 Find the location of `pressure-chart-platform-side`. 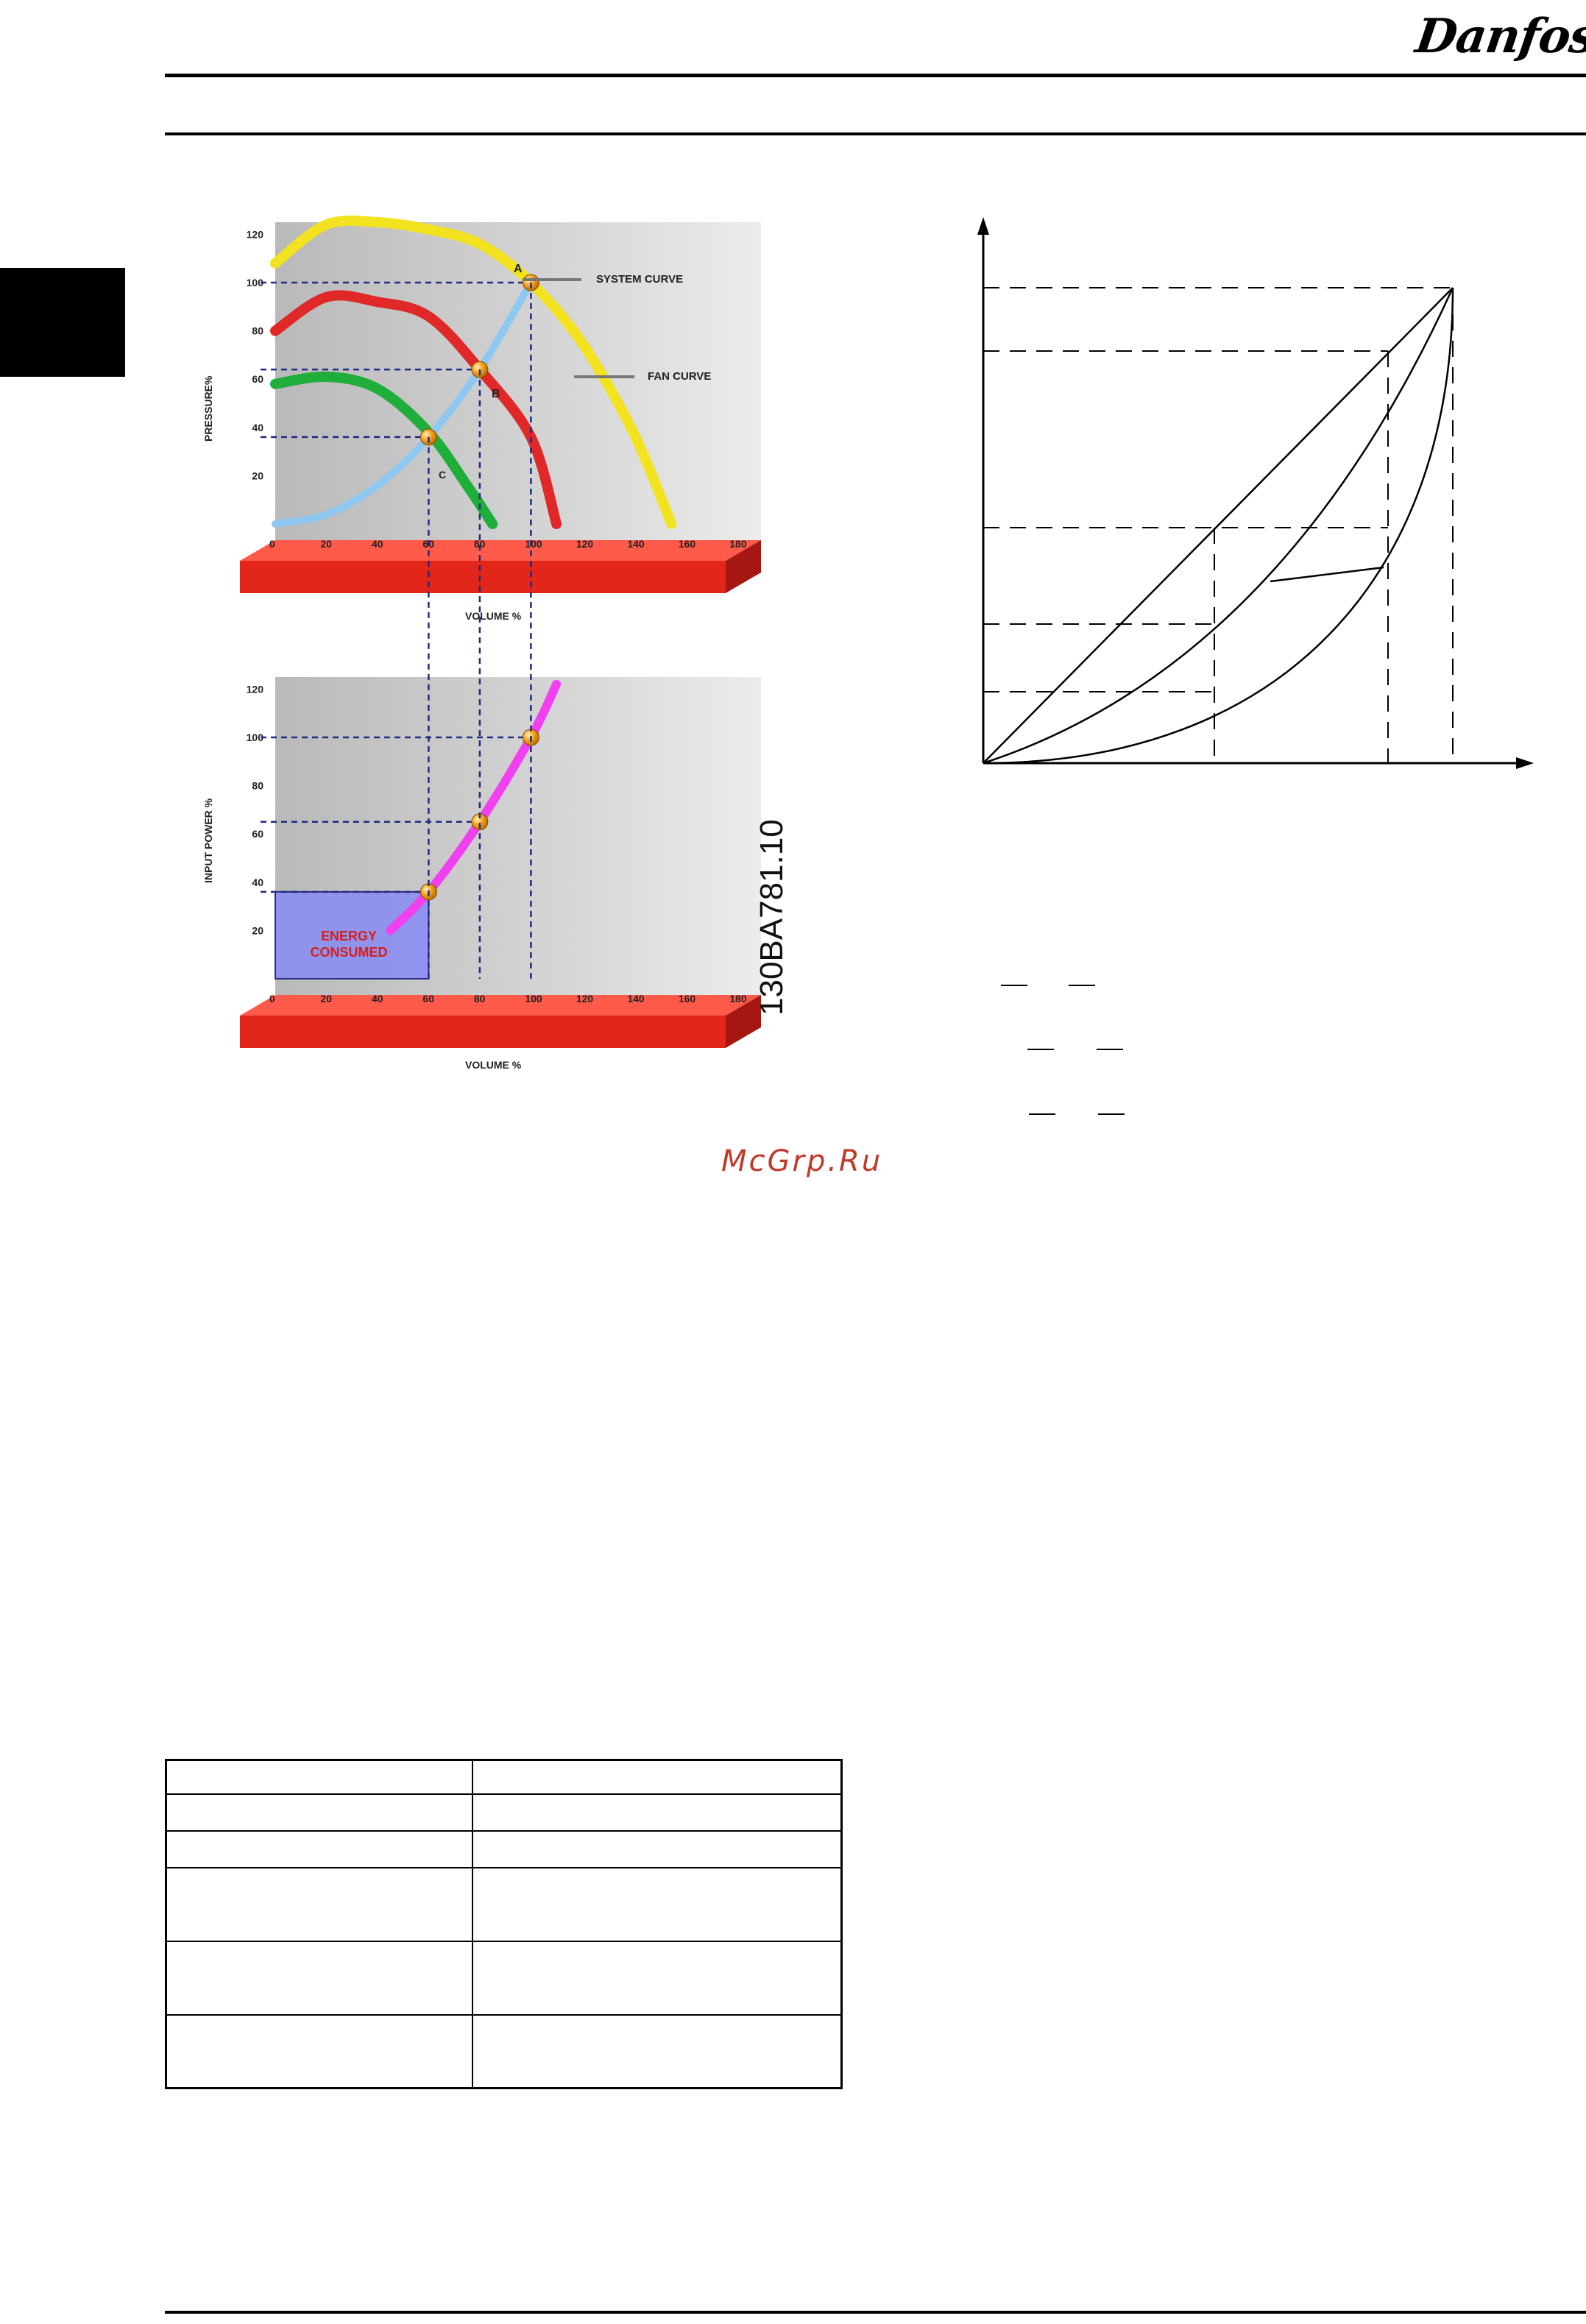

pressure-chart-platform-side is located at coordinates (743, 566).